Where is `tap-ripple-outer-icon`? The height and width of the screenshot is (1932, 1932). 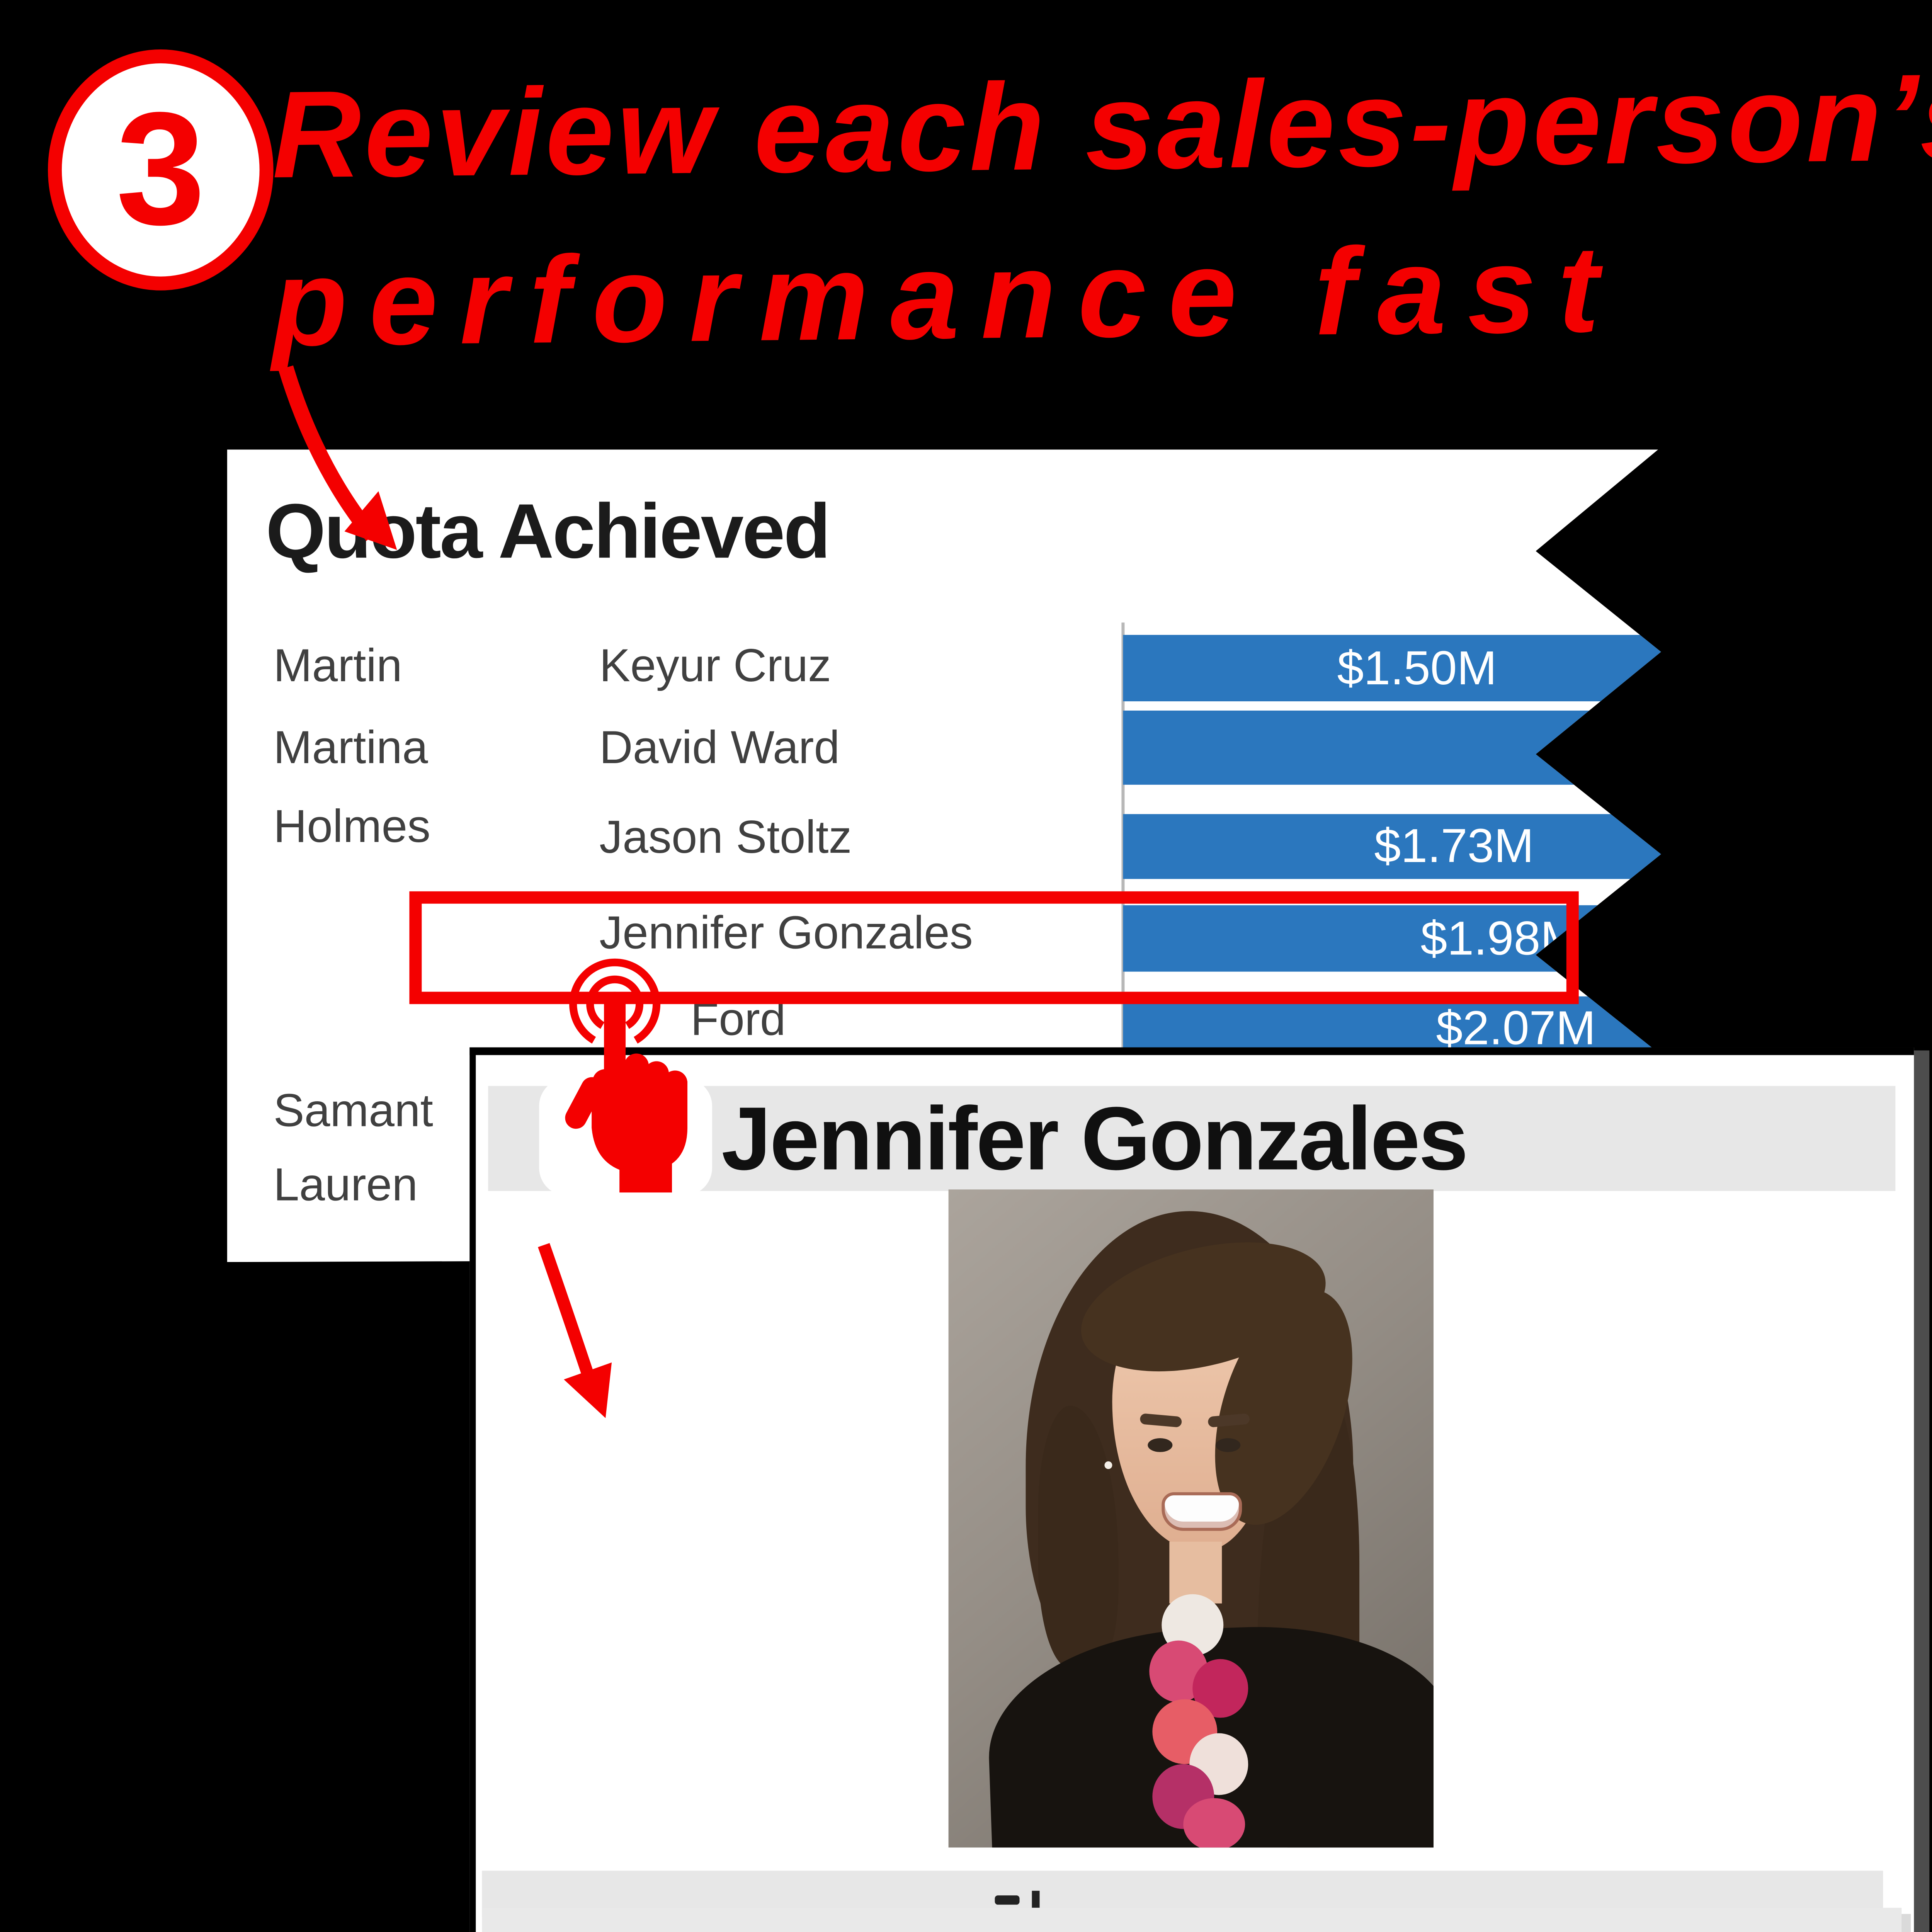
tap-ripple-outer-icon is located at coordinates (615, 1001).